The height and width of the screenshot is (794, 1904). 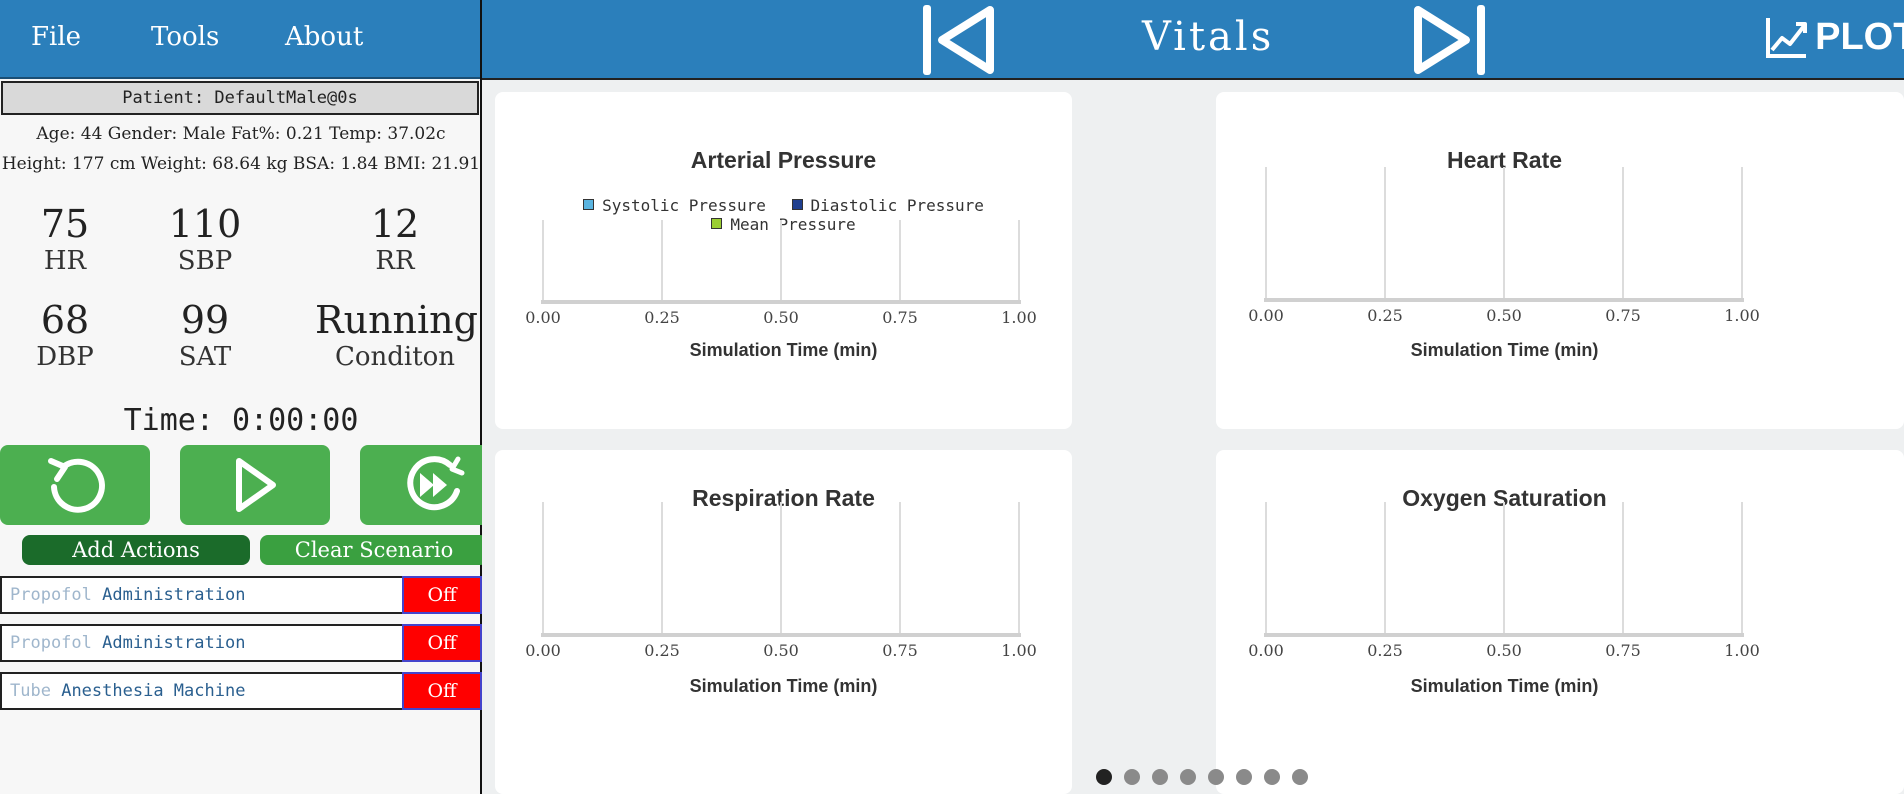 I want to click on simulation-time: Time: 0:00:00, so click(x=241, y=420).